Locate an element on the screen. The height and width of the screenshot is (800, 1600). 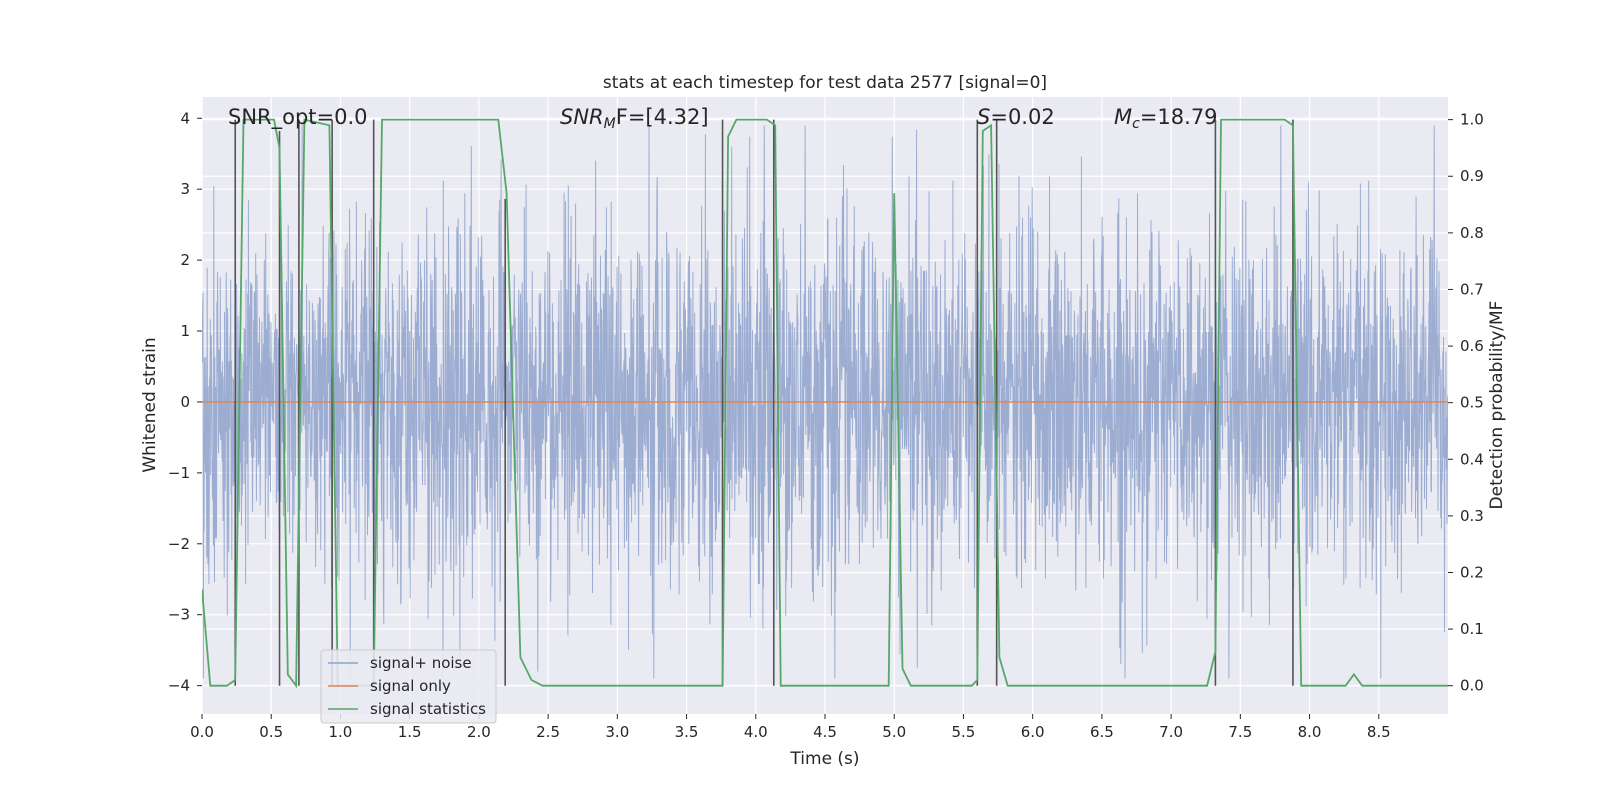
y-axis-left-label: Whitened strain is located at coordinates (150, 404).